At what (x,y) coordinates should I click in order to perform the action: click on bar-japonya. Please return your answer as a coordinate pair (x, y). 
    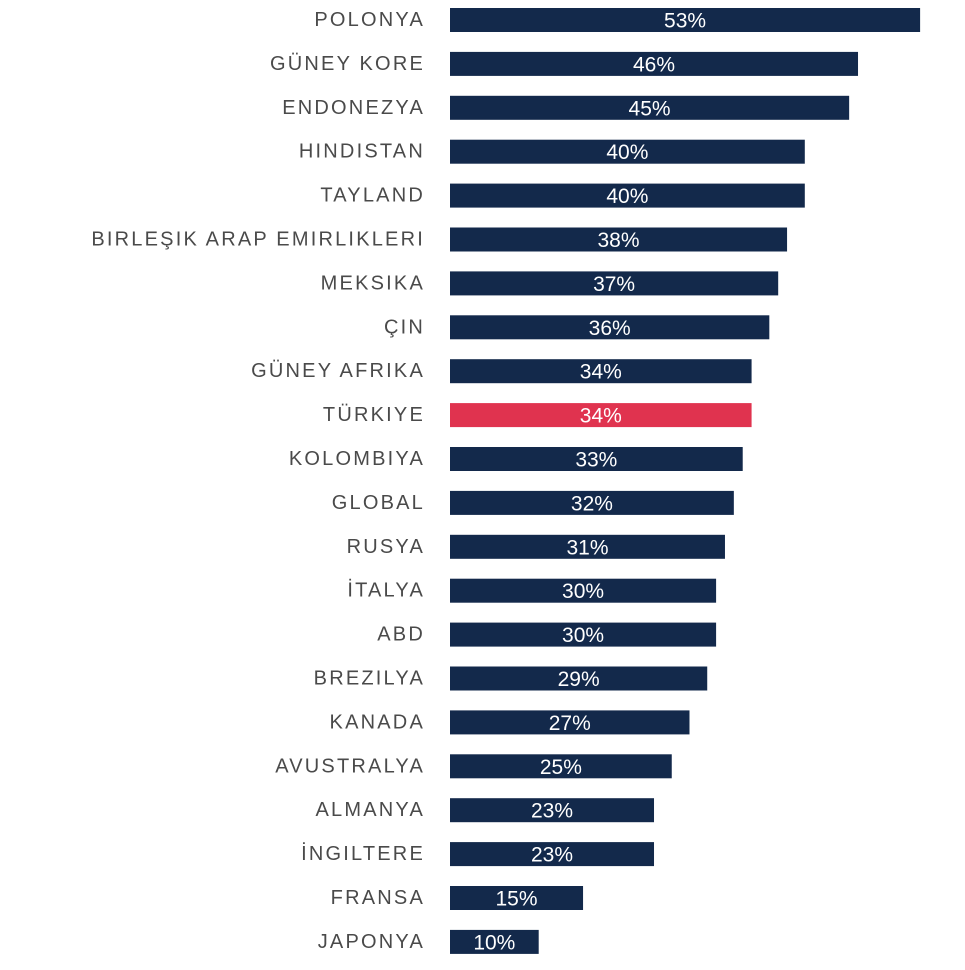
    Looking at the image, I should click on (494, 941).